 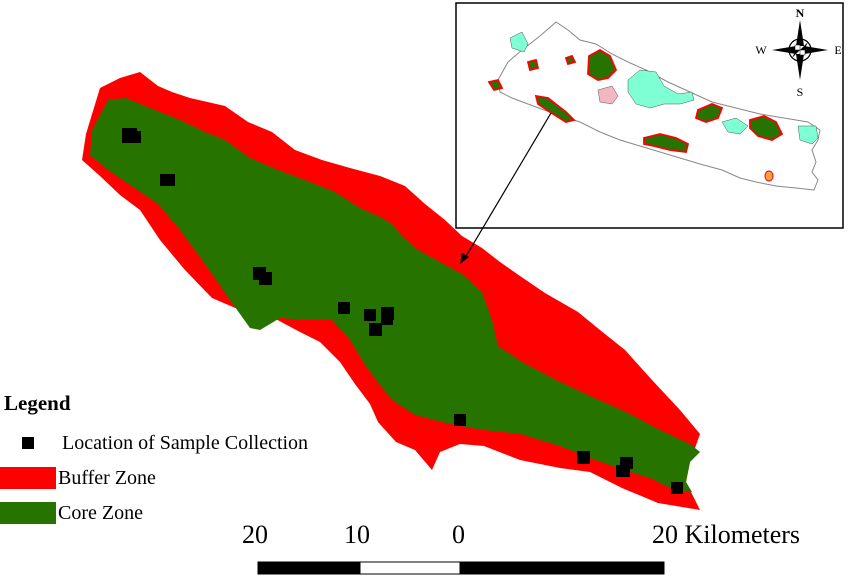 What do you see at coordinates (107, 477) in the screenshot?
I see `legend-label: Buffer Zone` at bounding box center [107, 477].